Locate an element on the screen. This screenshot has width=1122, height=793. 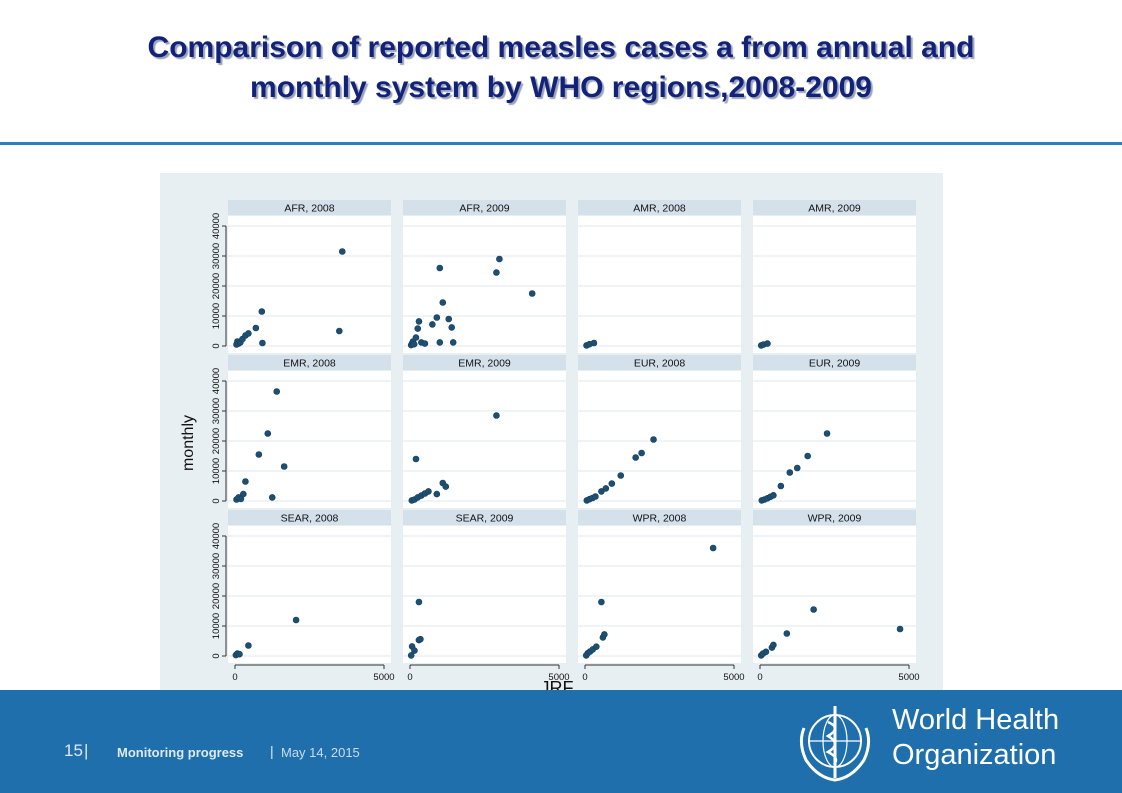
y-tick-label: 40000 is located at coordinates (216, 381).